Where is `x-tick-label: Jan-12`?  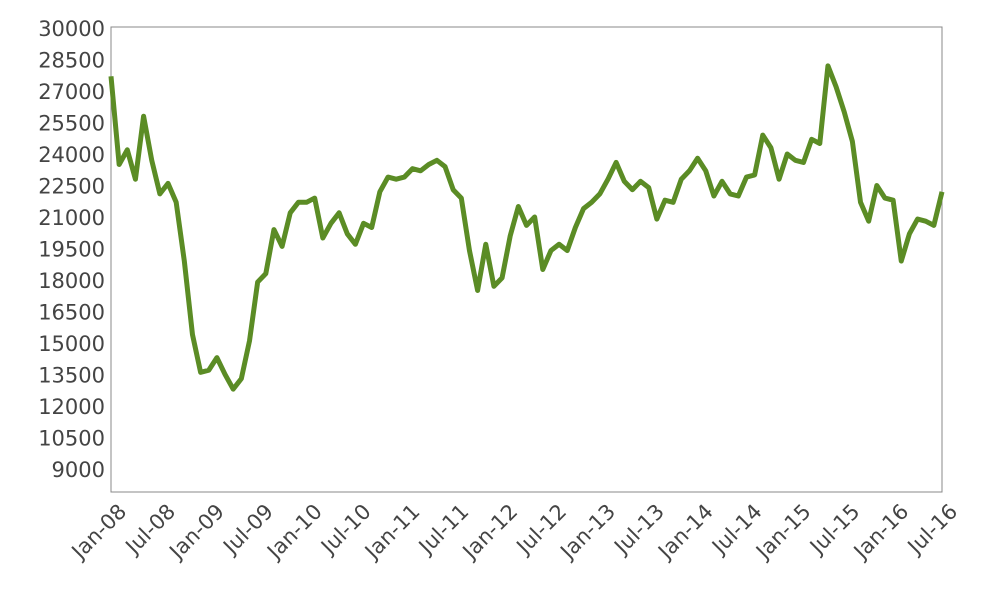 x-tick-label: Jan-12 is located at coordinates (490, 532).